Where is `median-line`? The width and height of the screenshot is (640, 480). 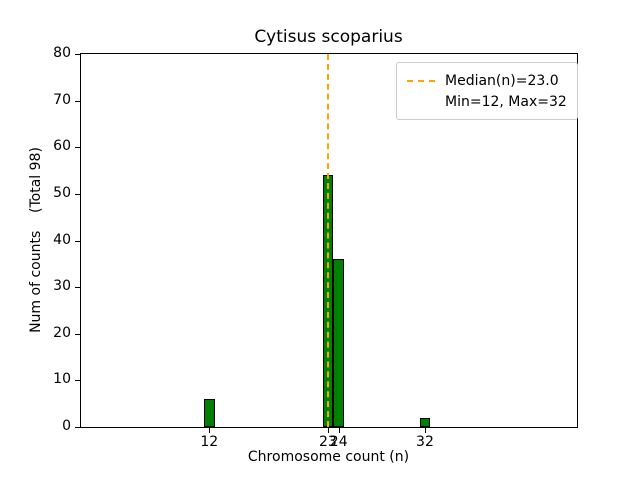 median-line is located at coordinates (327, 240).